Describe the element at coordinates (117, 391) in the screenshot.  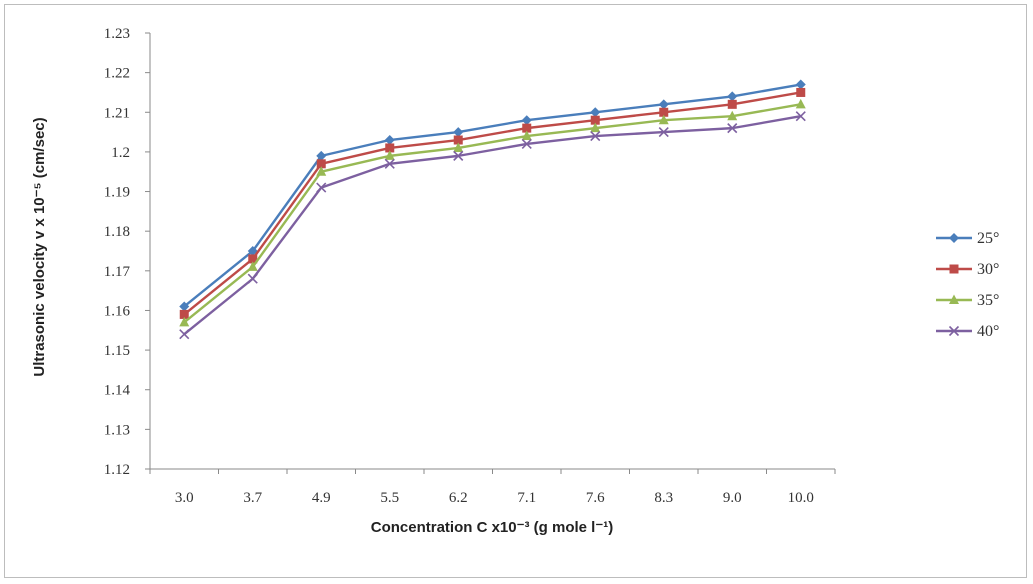
I see `y-tick-label: 1.14` at that location.